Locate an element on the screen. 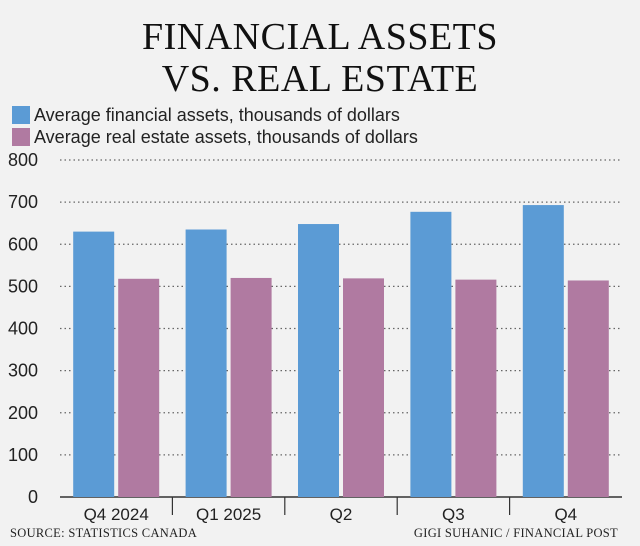  x-tick-label: Q2 is located at coordinates (341, 514).